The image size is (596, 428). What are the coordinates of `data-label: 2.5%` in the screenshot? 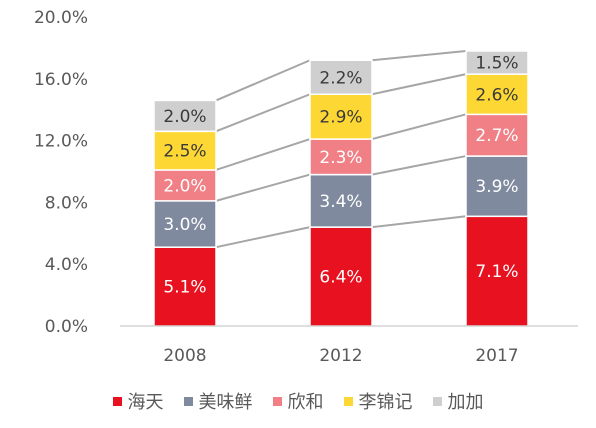 It's located at (184, 152).